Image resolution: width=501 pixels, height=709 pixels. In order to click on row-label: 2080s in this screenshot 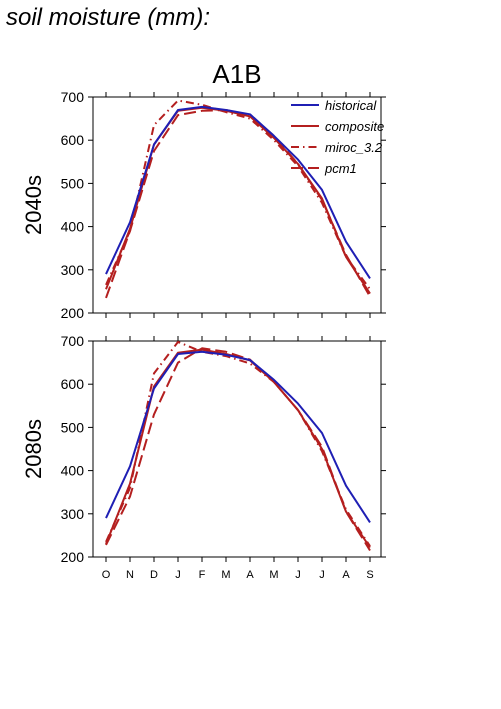, I will do `click(33, 449)`.